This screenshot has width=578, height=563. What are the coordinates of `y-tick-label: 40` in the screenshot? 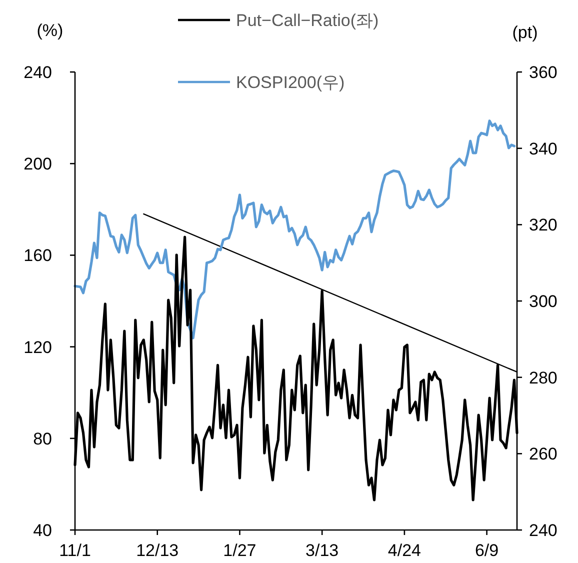 It's located at (42, 530).